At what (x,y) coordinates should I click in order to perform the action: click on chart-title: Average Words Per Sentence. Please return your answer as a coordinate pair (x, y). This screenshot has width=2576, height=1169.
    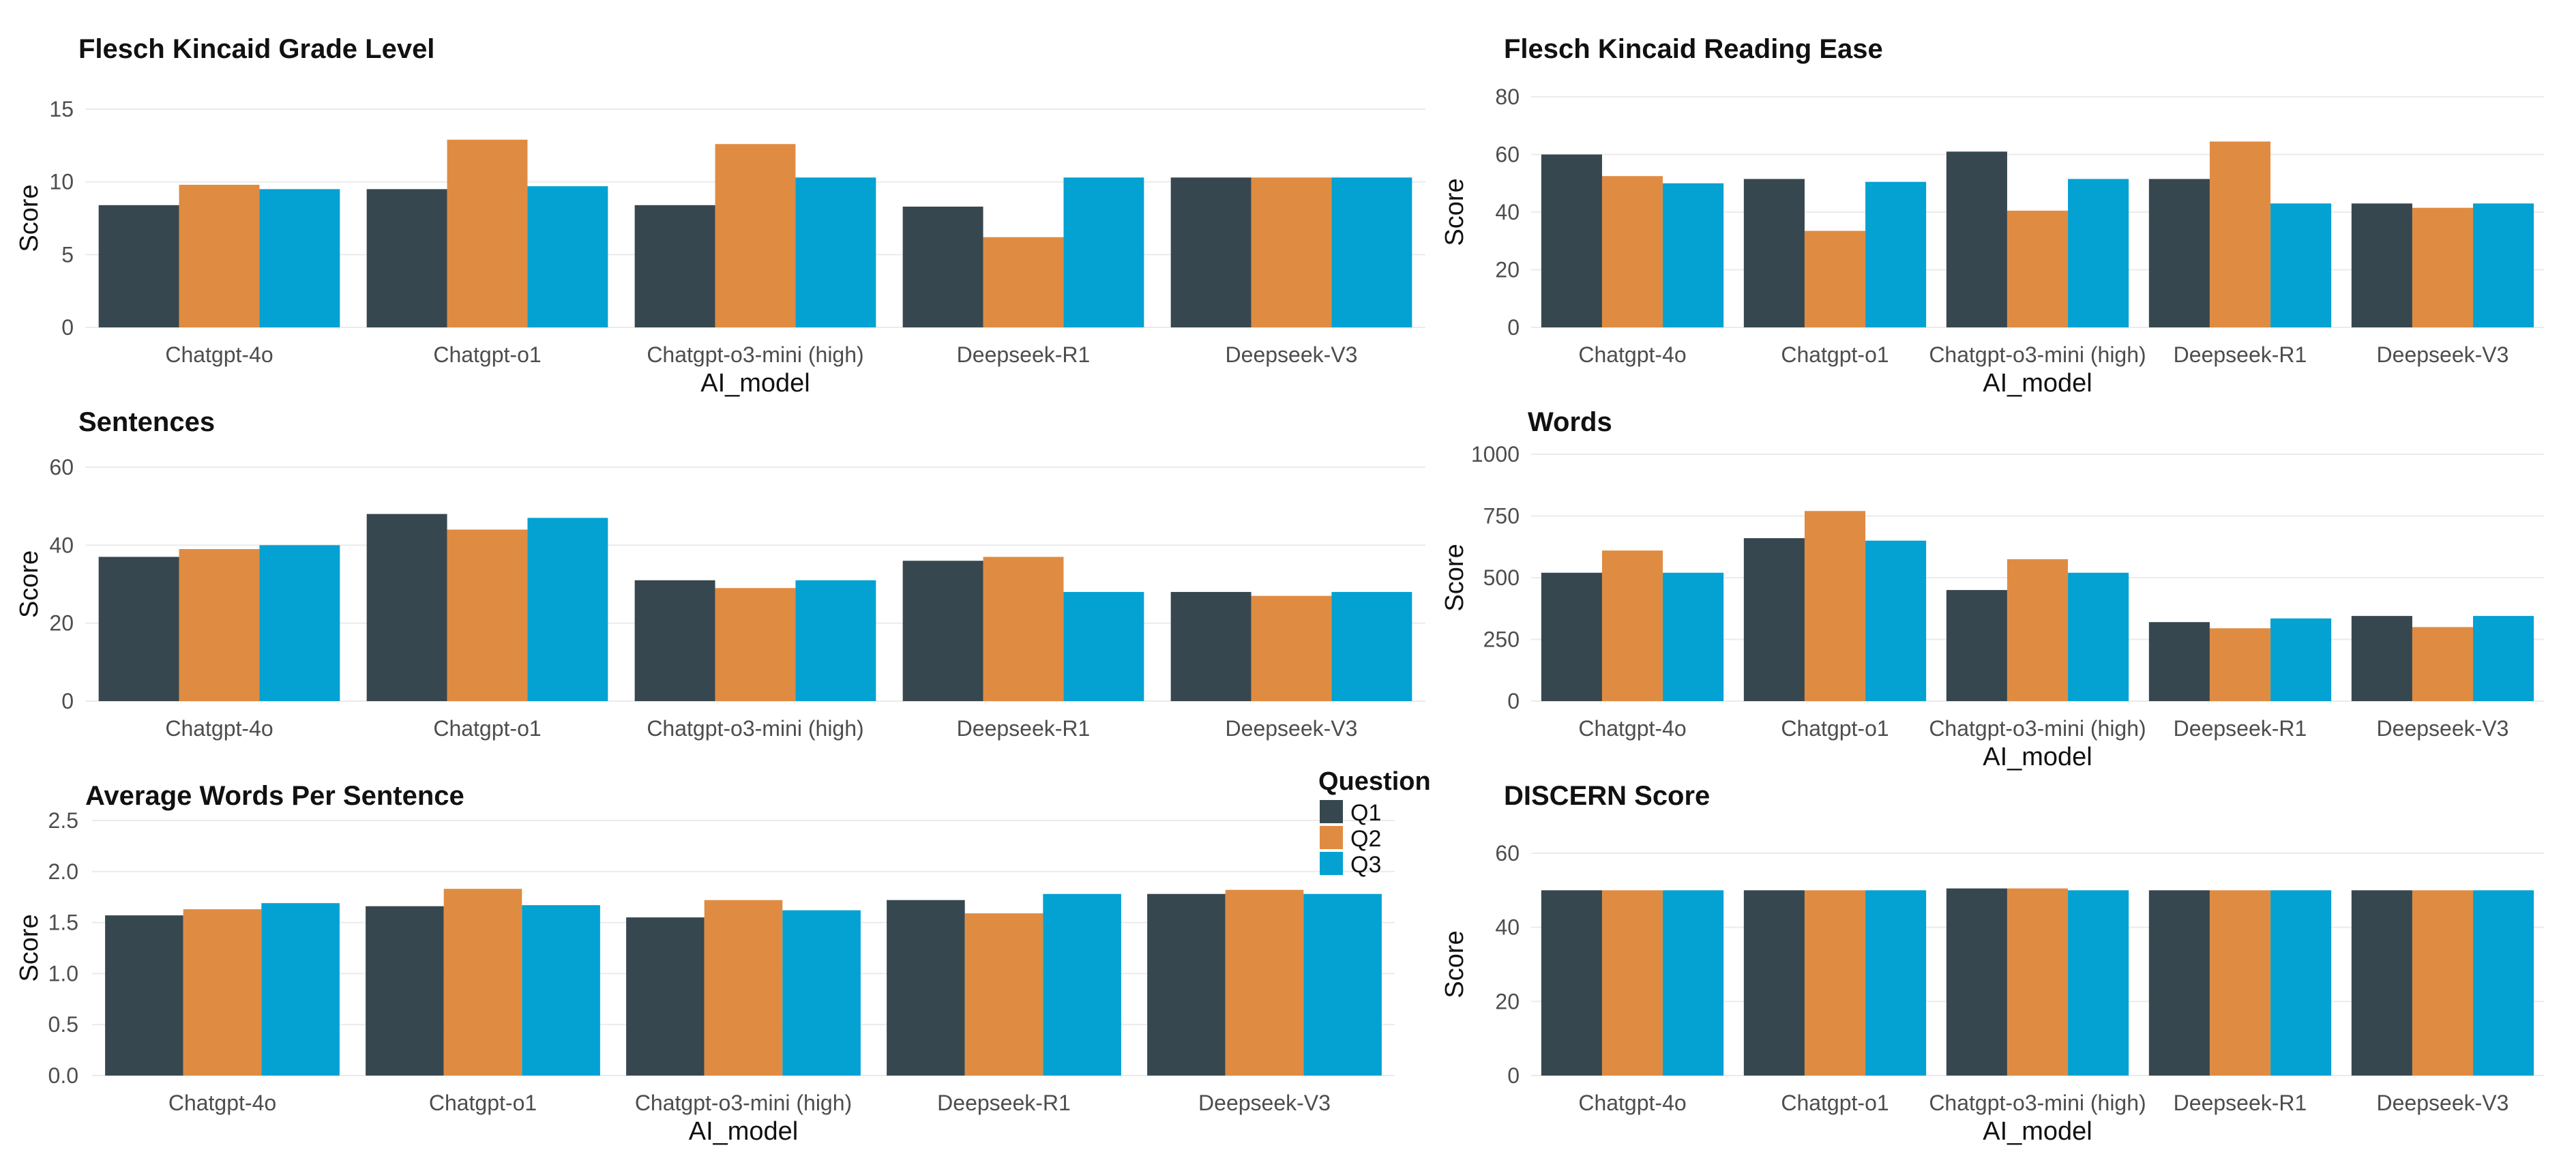
    Looking at the image, I should click on (274, 796).